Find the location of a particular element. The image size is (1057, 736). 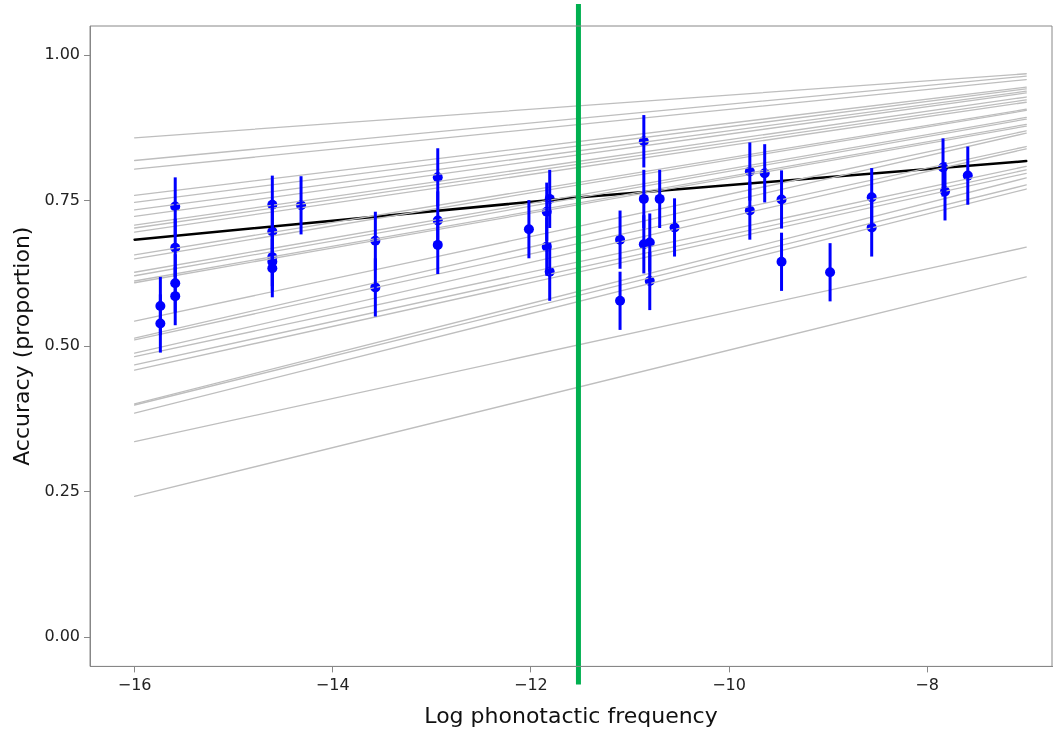

x-tick-label: −12 is located at coordinates (531, 685).